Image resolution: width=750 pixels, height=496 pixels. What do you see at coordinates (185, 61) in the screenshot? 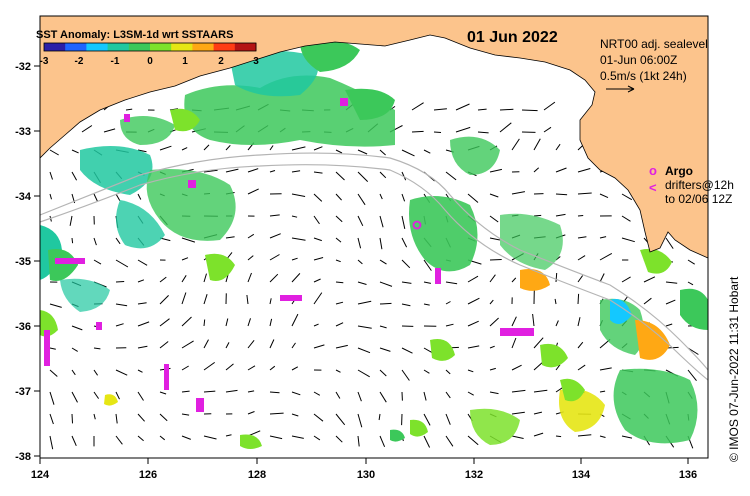
I see `colorbar-tick-1: 1` at bounding box center [185, 61].